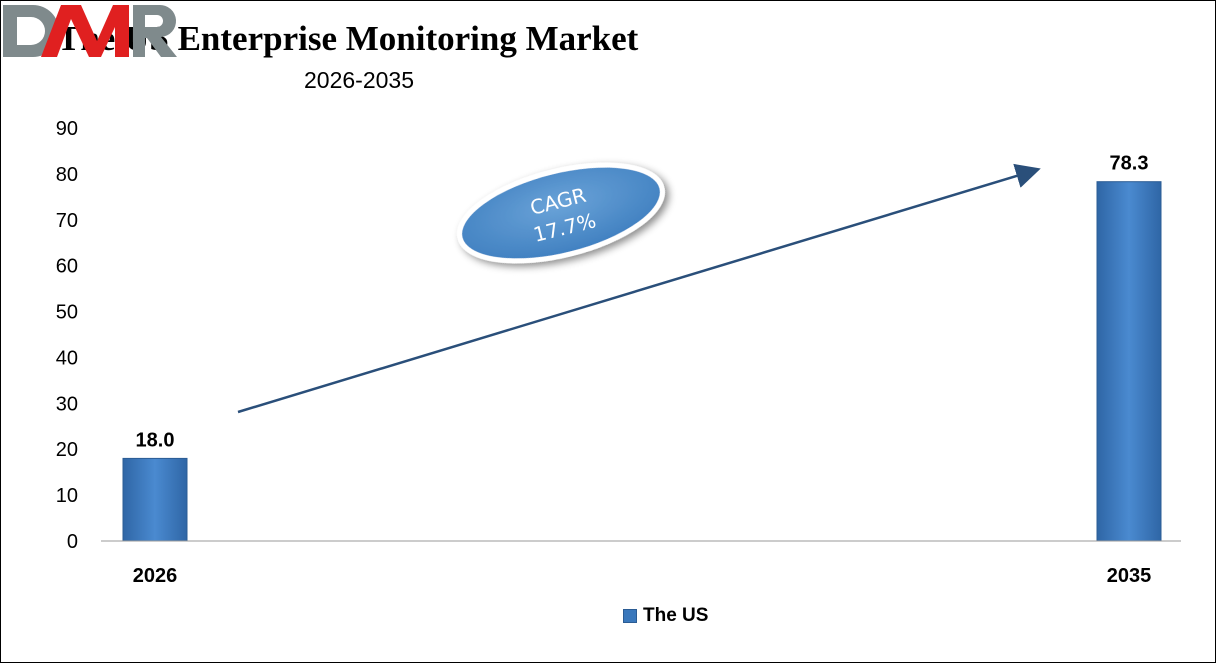 This screenshot has height=663, width=1216. Describe the element at coordinates (67, 358) in the screenshot. I see `y-tick-label: 40` at that location.